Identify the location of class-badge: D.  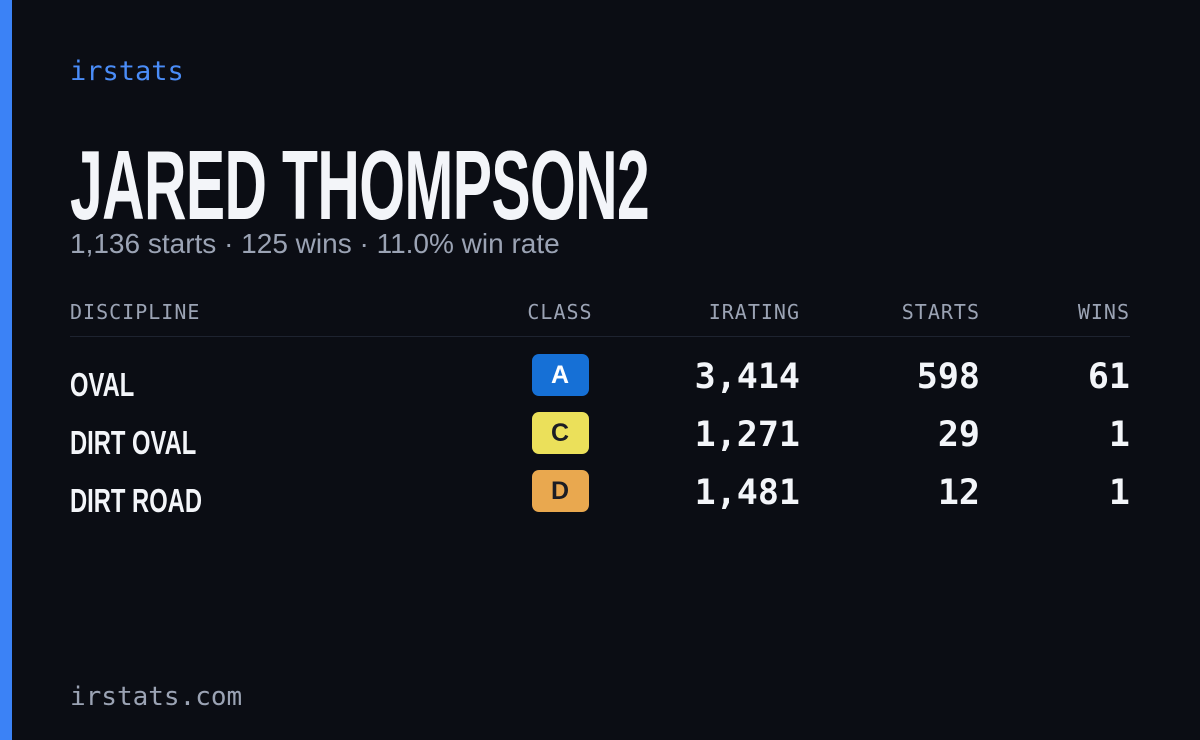
(560, 491).